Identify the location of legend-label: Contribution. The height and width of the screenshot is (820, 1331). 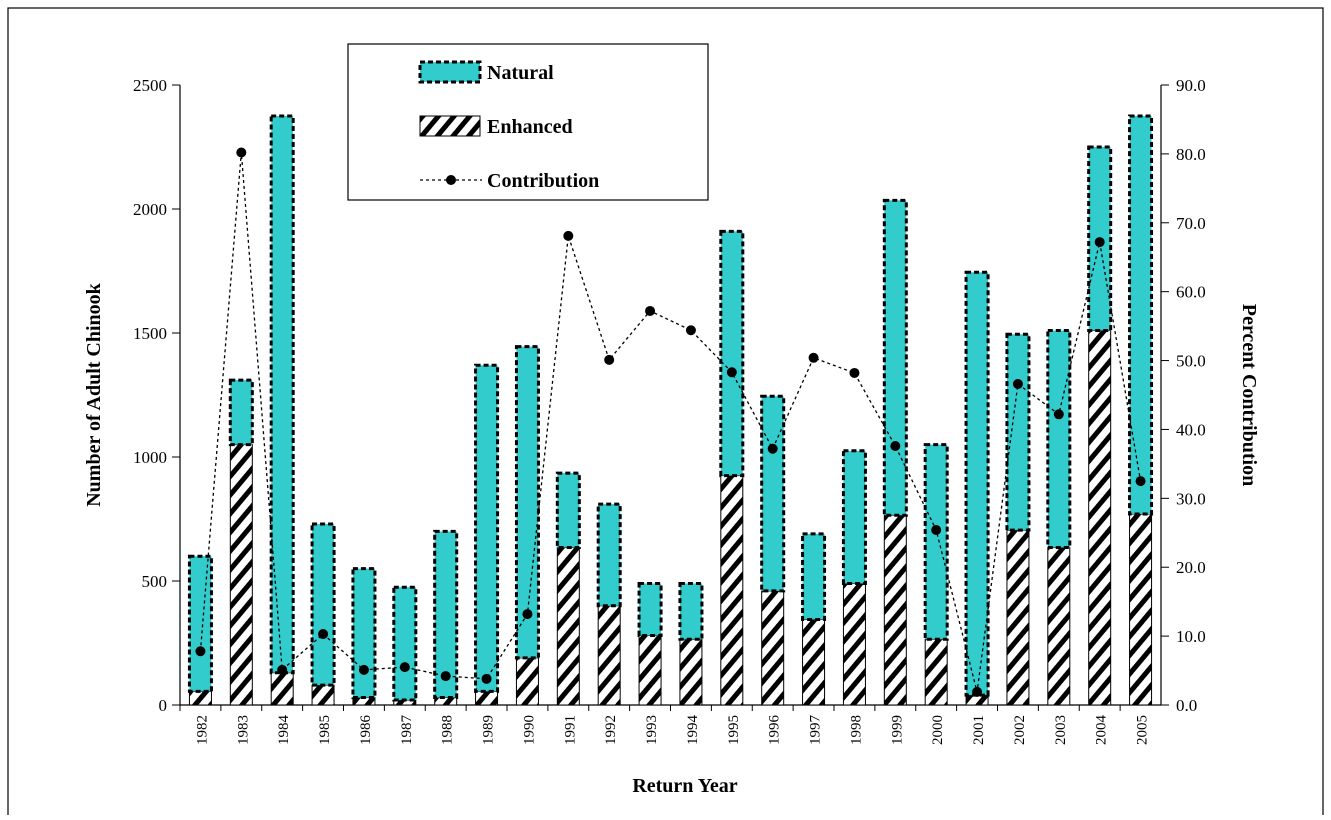
(543, 181).